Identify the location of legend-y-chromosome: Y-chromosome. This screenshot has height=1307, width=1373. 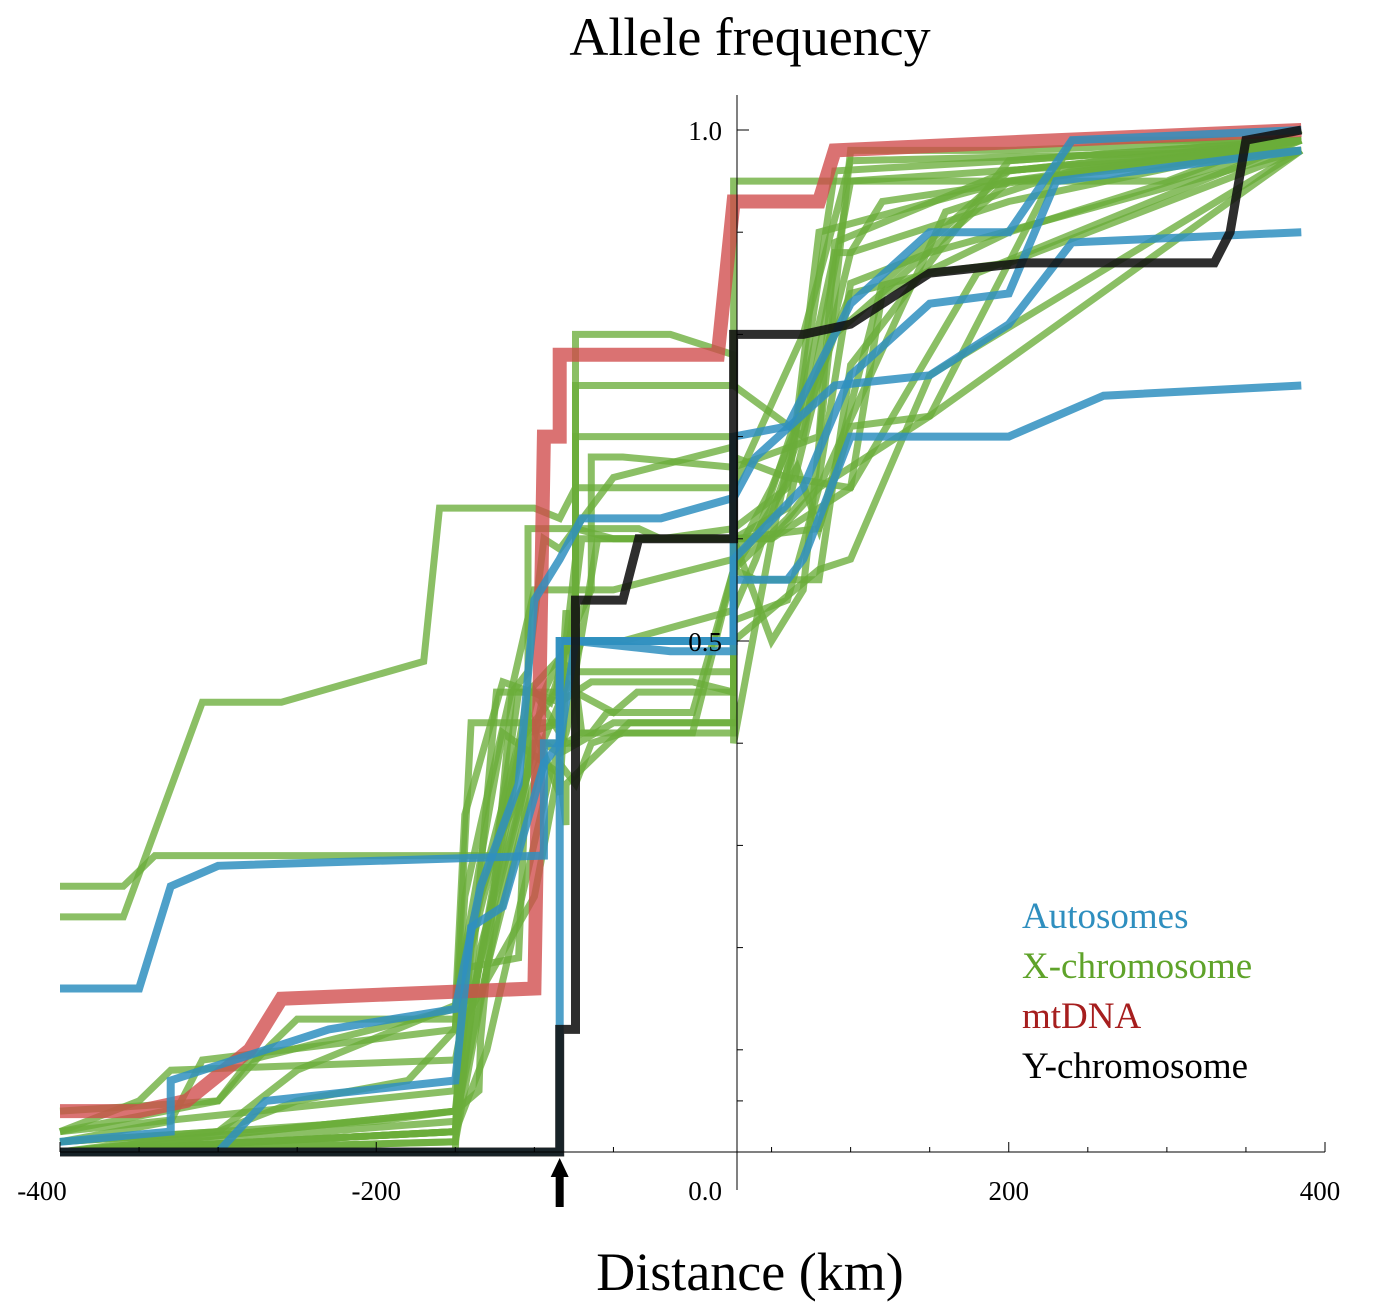
(1135, 1066).